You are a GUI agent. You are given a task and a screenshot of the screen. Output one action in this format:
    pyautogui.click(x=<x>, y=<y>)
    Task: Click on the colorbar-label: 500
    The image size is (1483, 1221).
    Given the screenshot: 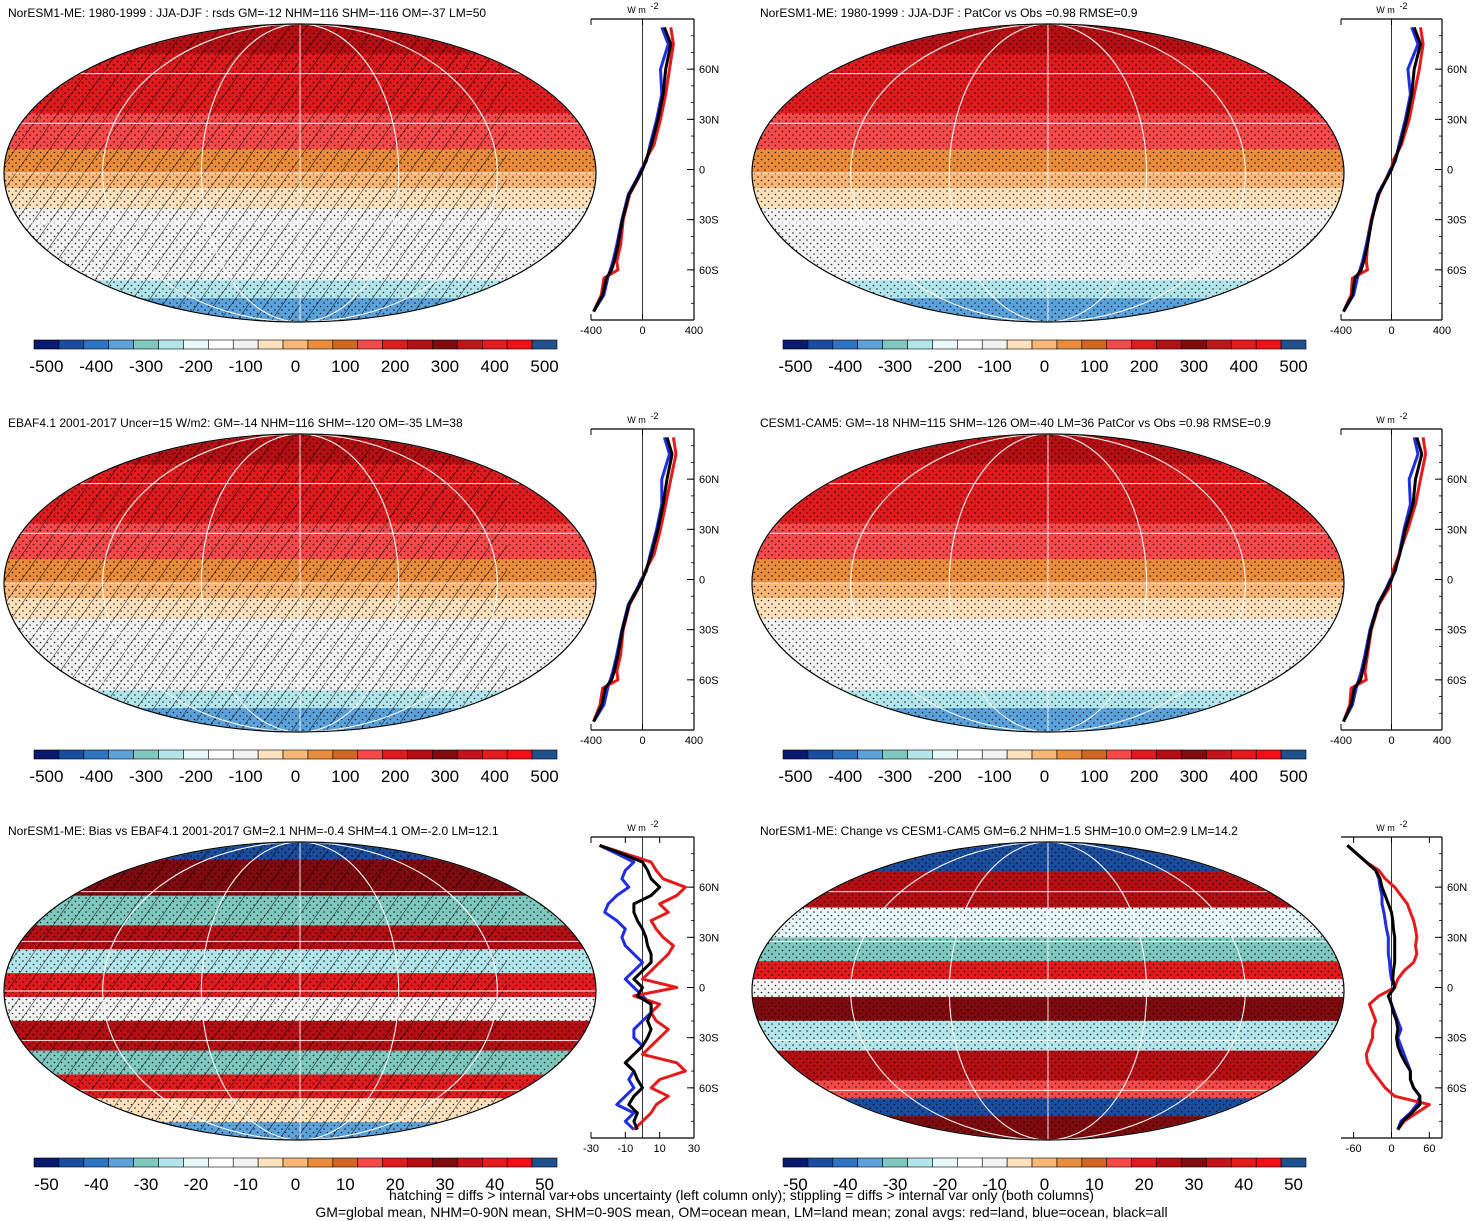 What is the action you would take?
    pyautogui.click(x=1293, y=366)
    